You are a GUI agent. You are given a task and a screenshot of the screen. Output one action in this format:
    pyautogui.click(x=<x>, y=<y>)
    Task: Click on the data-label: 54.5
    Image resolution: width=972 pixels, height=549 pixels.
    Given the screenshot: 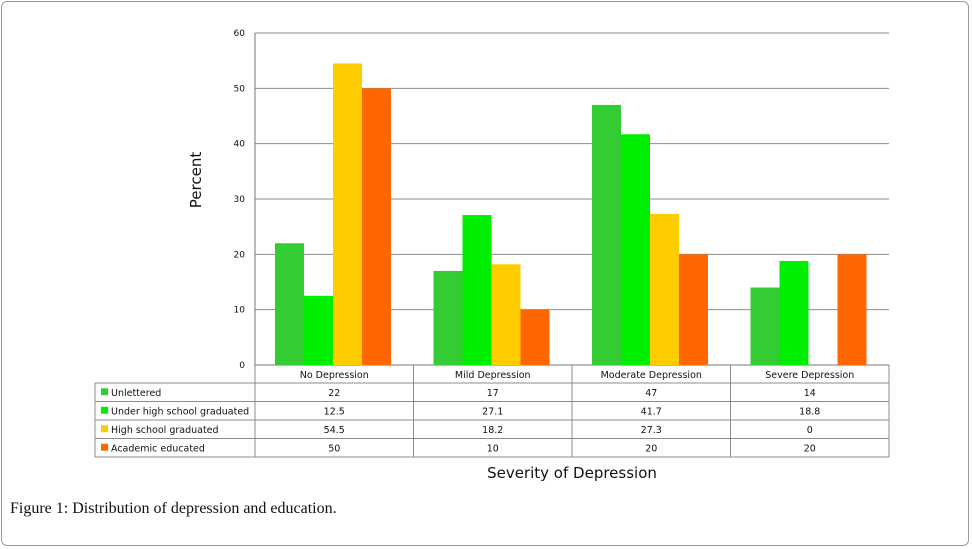 What is the action you would take?
    pyautogui.click(x=334, y=430)
    